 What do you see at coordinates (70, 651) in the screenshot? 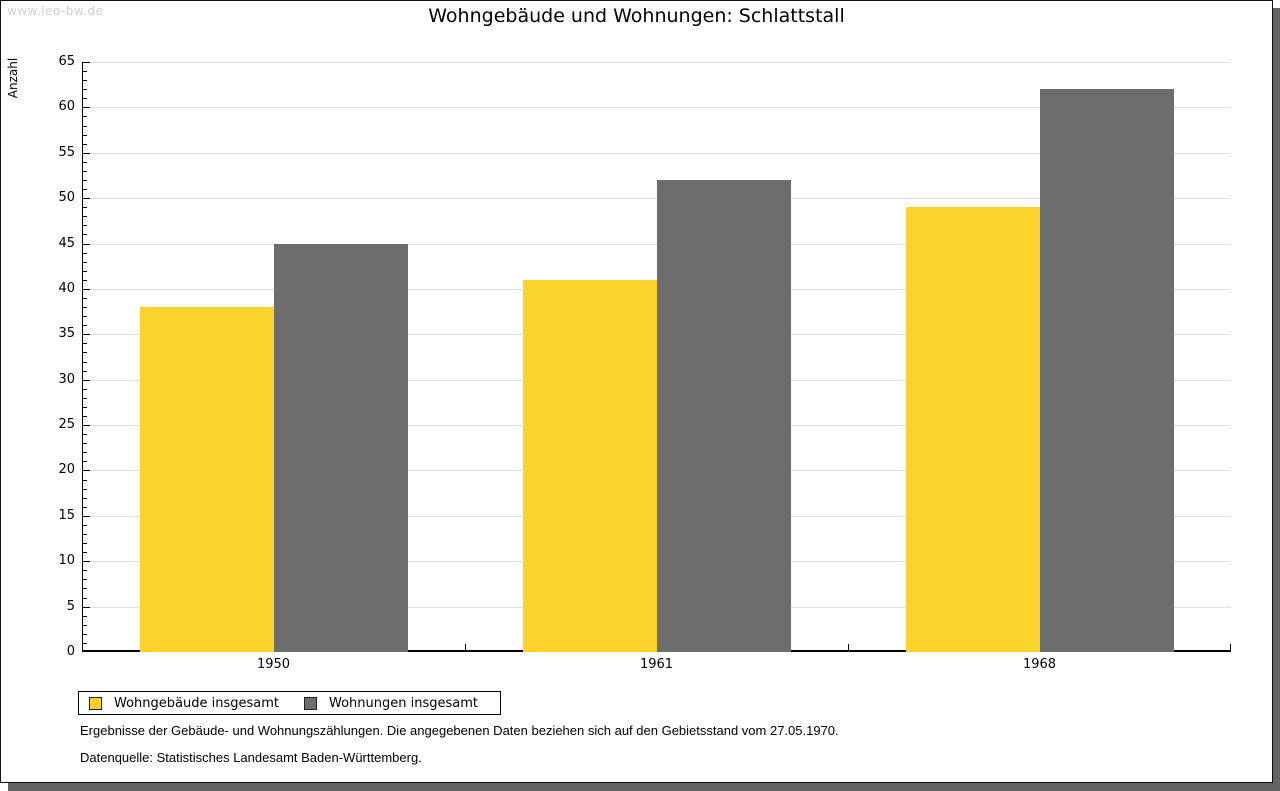
I see `y-tick-label-0: 0` at bounding box center [70, 651].